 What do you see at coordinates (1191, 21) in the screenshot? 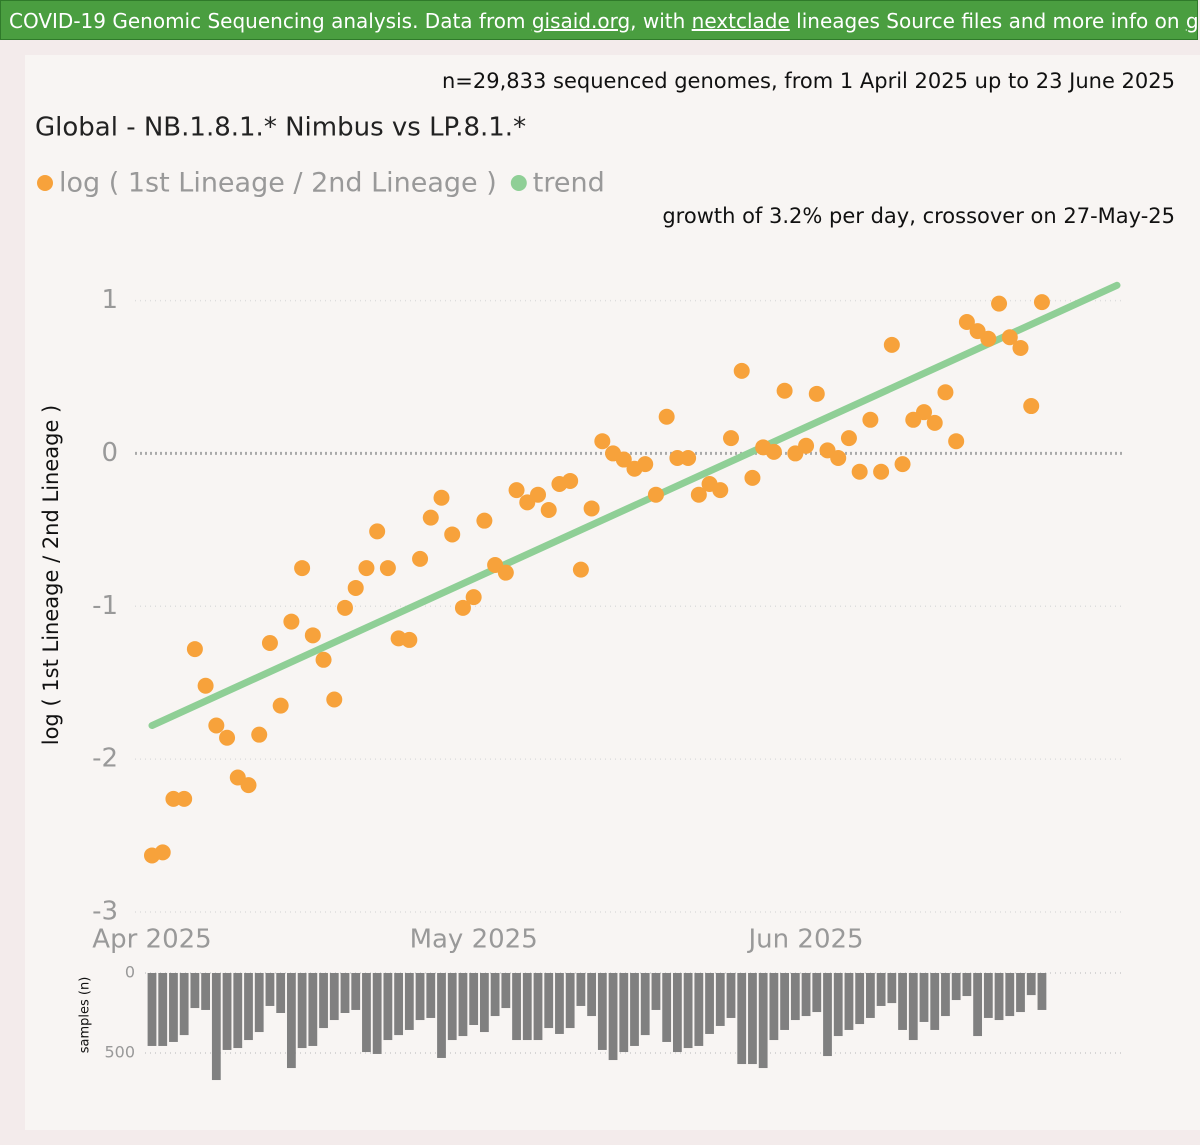
I see `link: github` at bounding box center [1191, 21].